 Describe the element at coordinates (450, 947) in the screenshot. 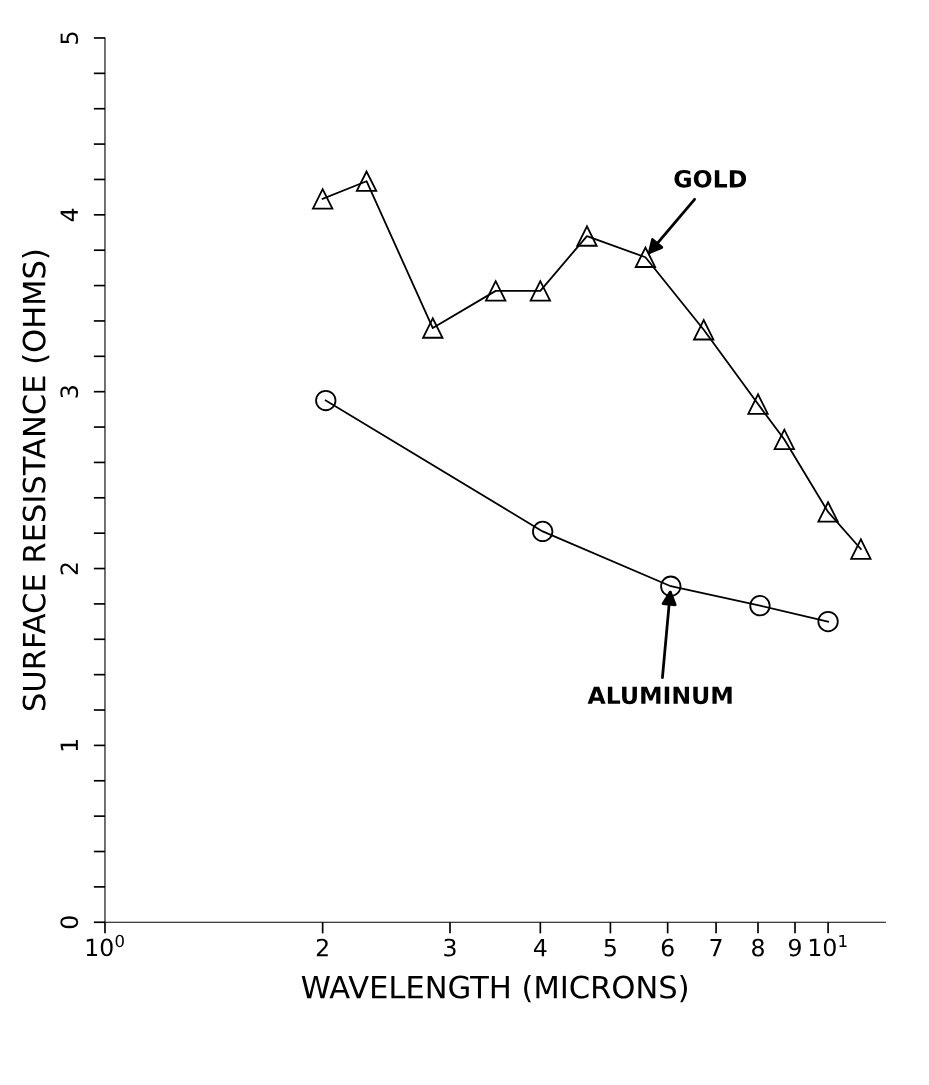

I see `x-tick-label: 3` at that location.